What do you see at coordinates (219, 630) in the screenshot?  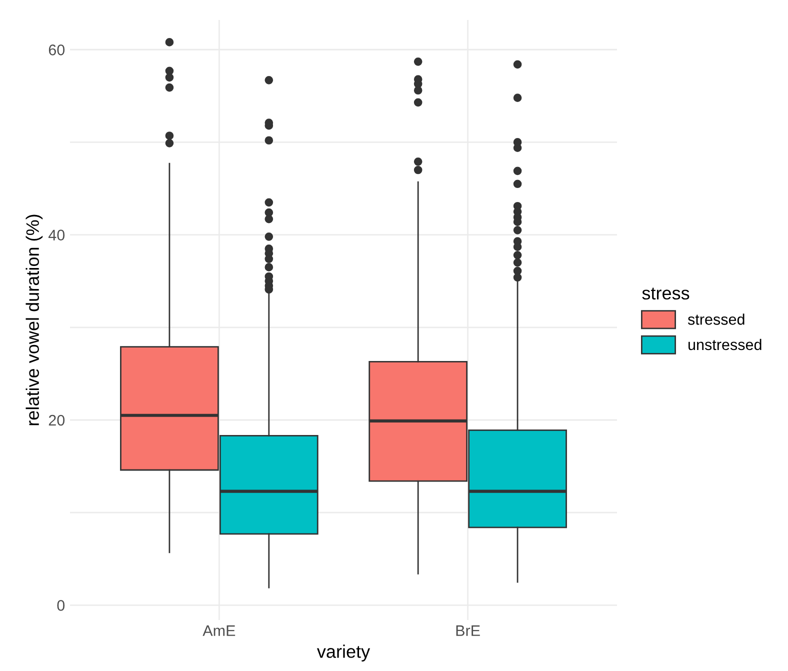 I see `x-tick-label: AmE` at bounding box center [219, 630].